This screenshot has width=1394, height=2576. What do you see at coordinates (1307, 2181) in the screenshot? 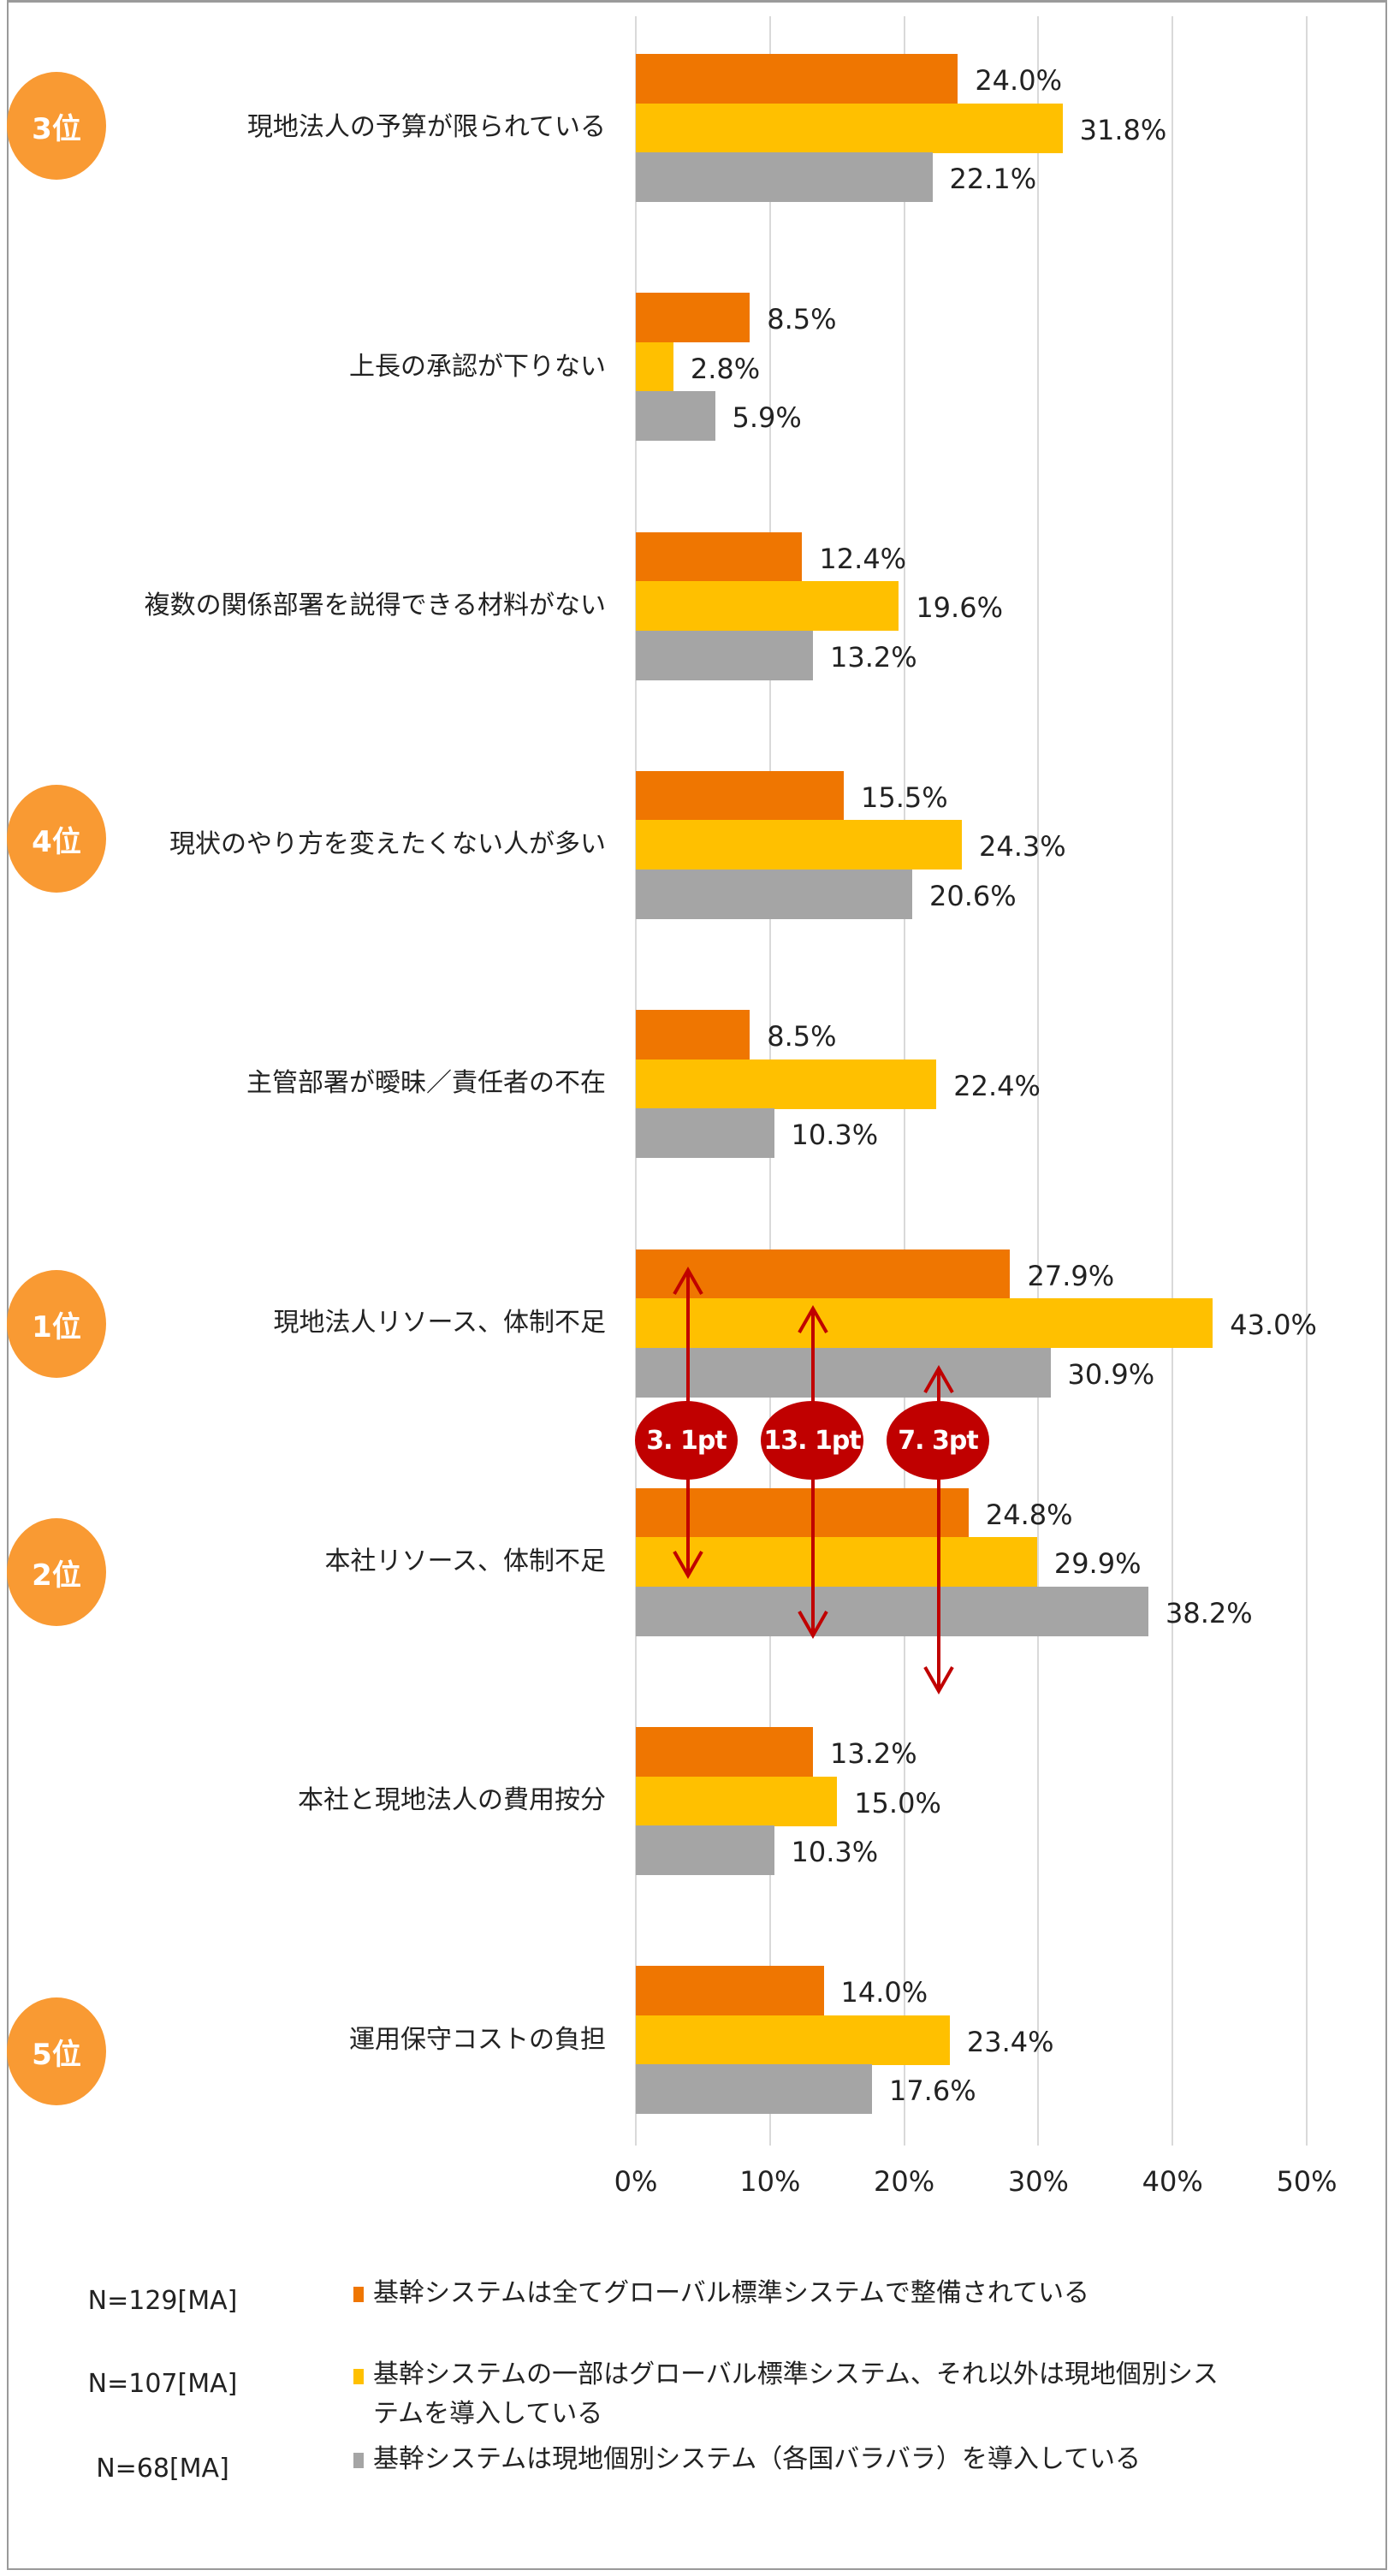
I see `x-tick-label: 50%` at bounding box center [1307, 2181].